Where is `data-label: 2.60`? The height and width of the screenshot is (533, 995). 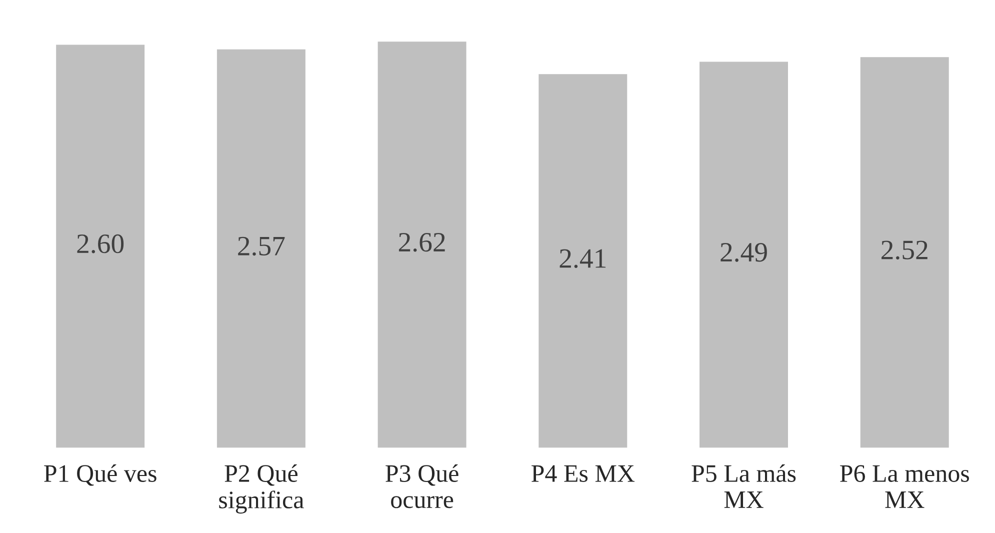 data-label: 2.60 is located at coordinates (100, 244).